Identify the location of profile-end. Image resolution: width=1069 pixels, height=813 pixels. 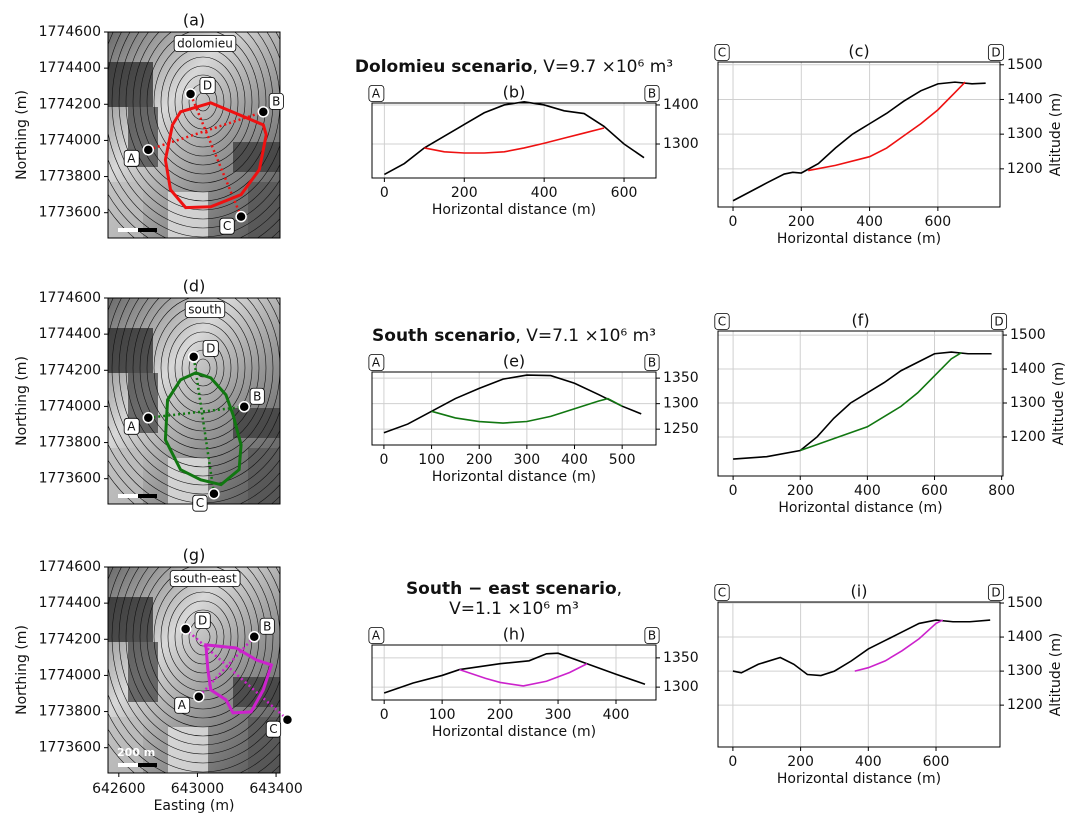
(254, 637).